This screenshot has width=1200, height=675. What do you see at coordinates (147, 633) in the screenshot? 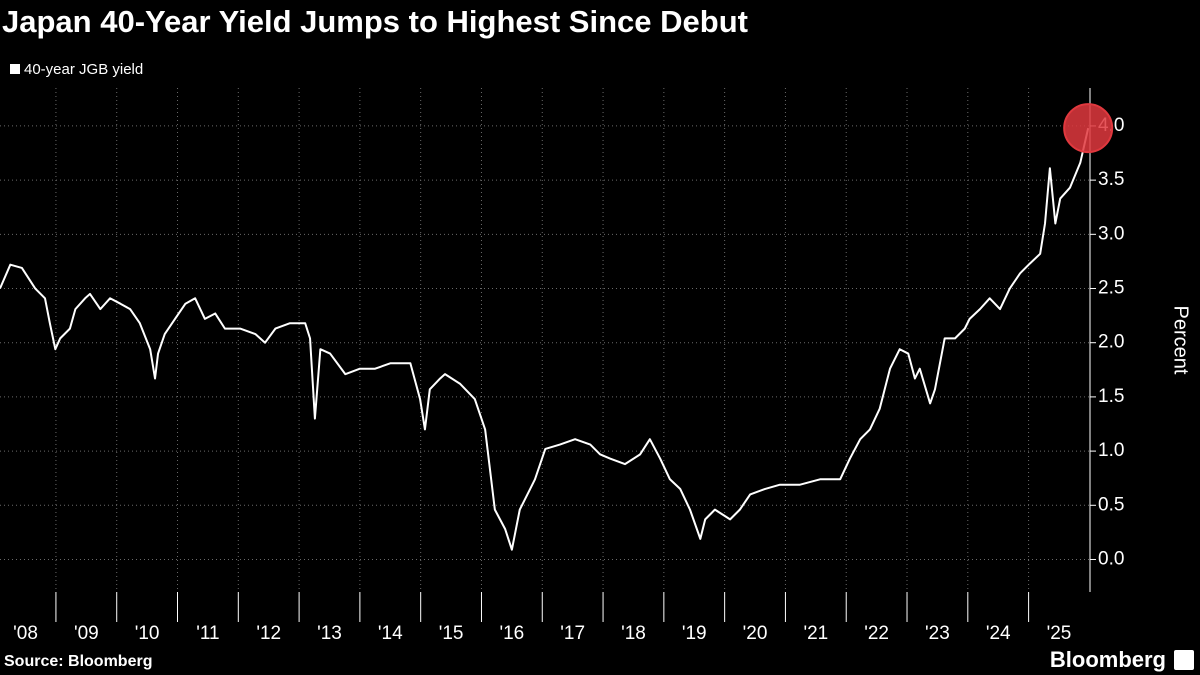
I see `x-tick-label: '10` at bounding box center [147, 633].